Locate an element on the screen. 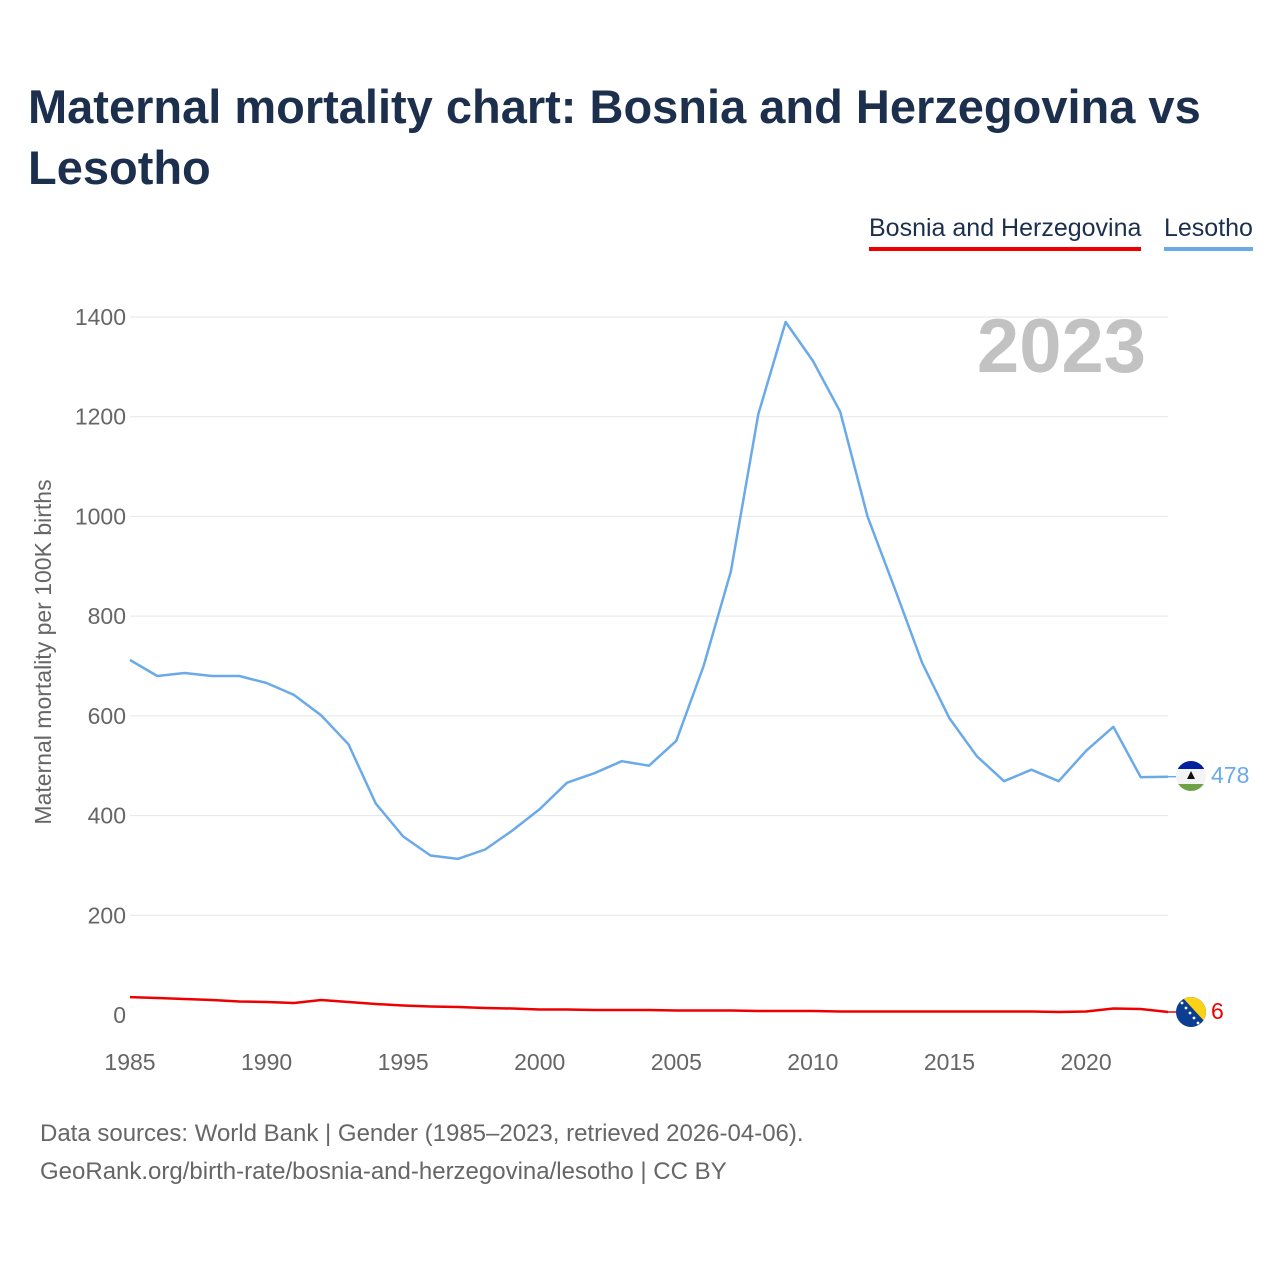 Image resolution: width=1280 pixels, height=1280 pixels. y-tick-label-400: 400 is located at coordinates (107, 816).